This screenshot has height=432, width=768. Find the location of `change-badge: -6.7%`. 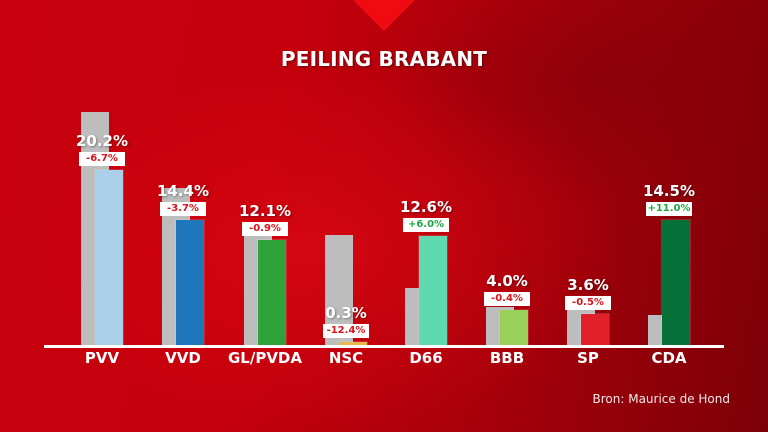

change-badge: -6.7% is located at coordinates (102, 159).